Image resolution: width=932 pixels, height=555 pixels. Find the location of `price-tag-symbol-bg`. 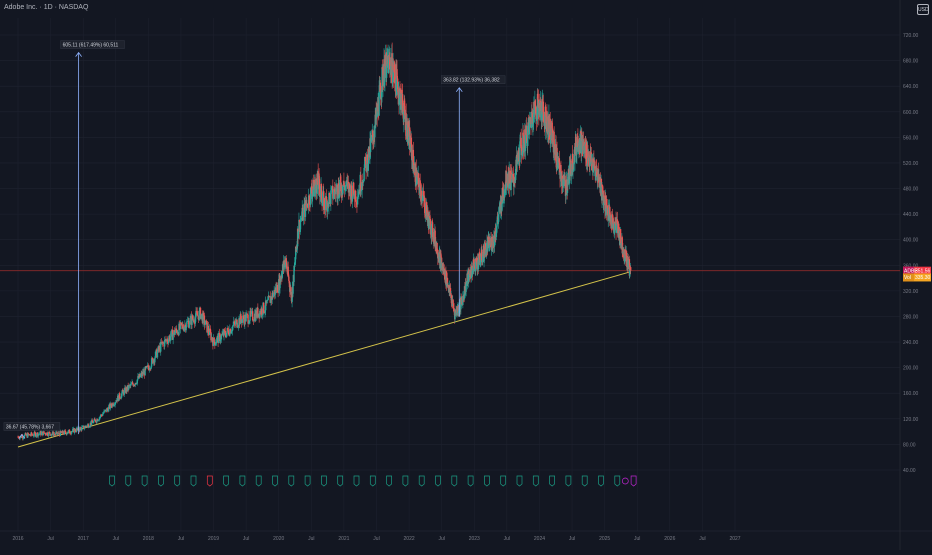

price-tag-symbol-bg is located at coordinates (908, 270).